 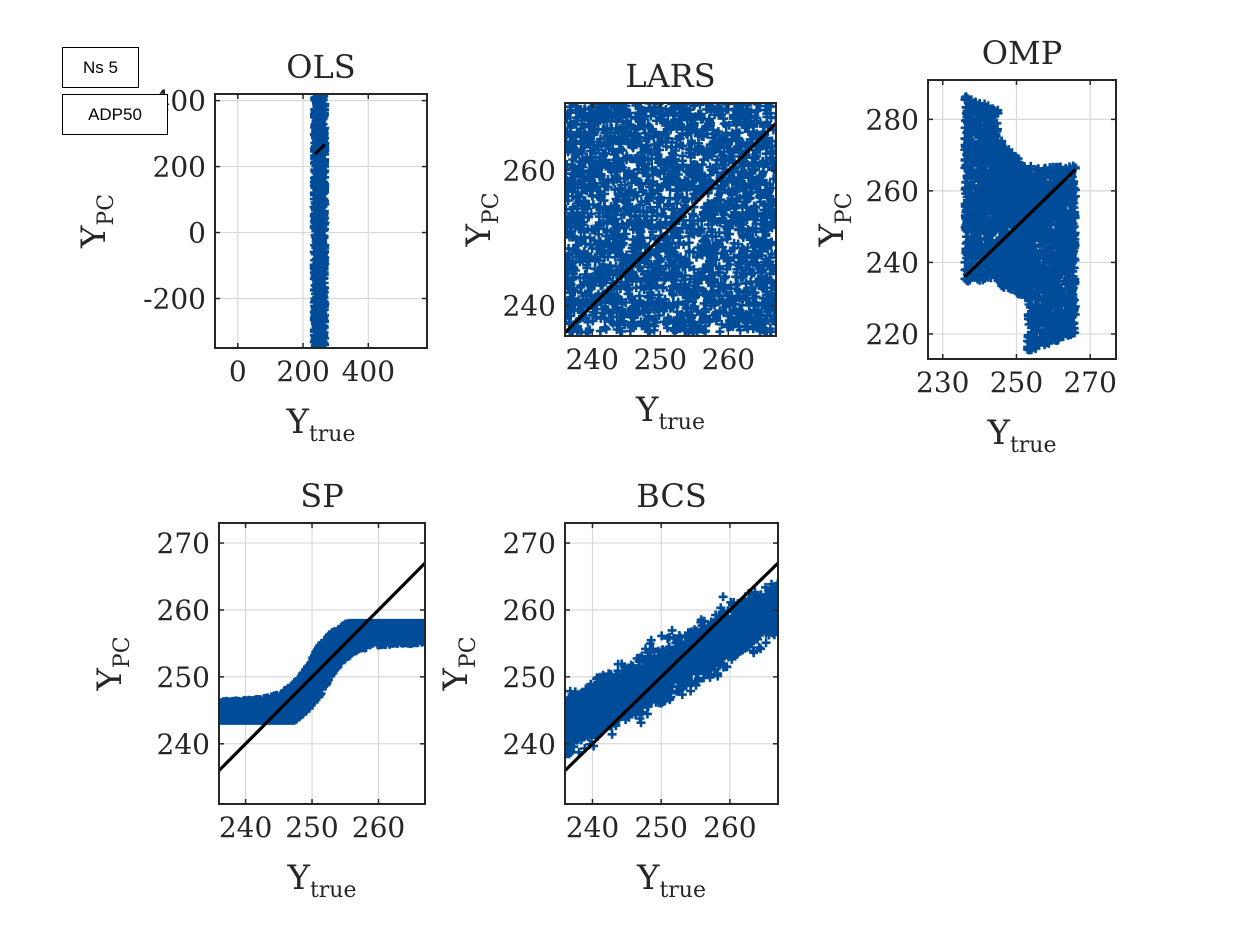 What do you see at coordinates (368, 371) in the screenshot?
I see `x-tick-label: 400` at bounding box center [368, 371].